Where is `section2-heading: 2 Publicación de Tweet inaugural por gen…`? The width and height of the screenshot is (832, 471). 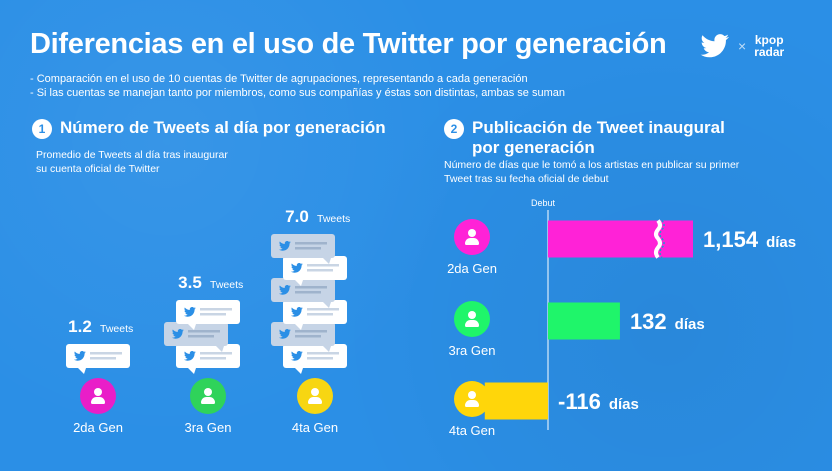
section2-heading: 2 Publicación de Tweet inaugural por gen… is located at coordinates (584, 138).